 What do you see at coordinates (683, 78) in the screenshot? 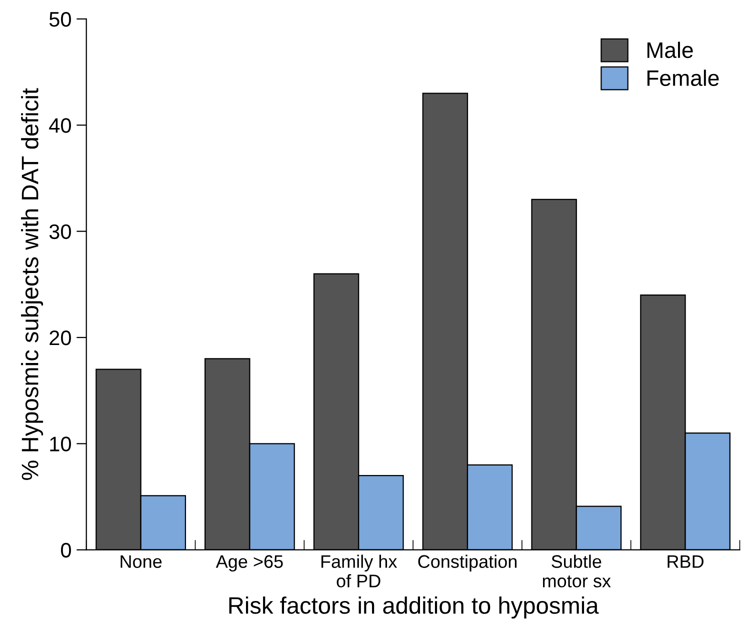
I see `legend-label: Female` at bounding box center [683, 78].